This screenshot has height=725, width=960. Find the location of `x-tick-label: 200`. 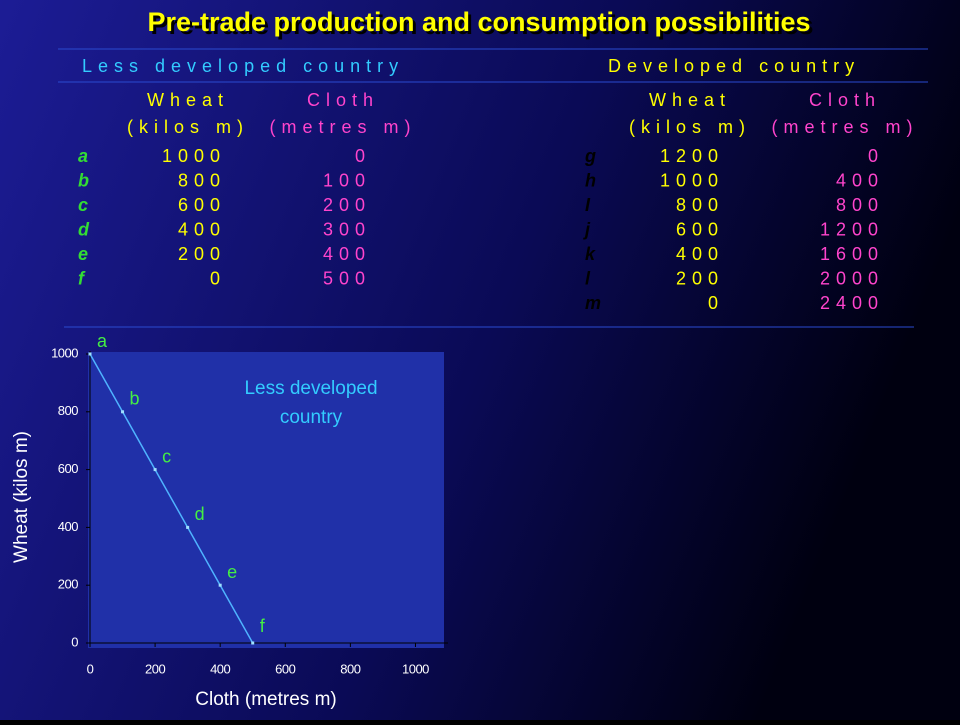

x-tick-label: 200 is located at coordinates (155, 668).